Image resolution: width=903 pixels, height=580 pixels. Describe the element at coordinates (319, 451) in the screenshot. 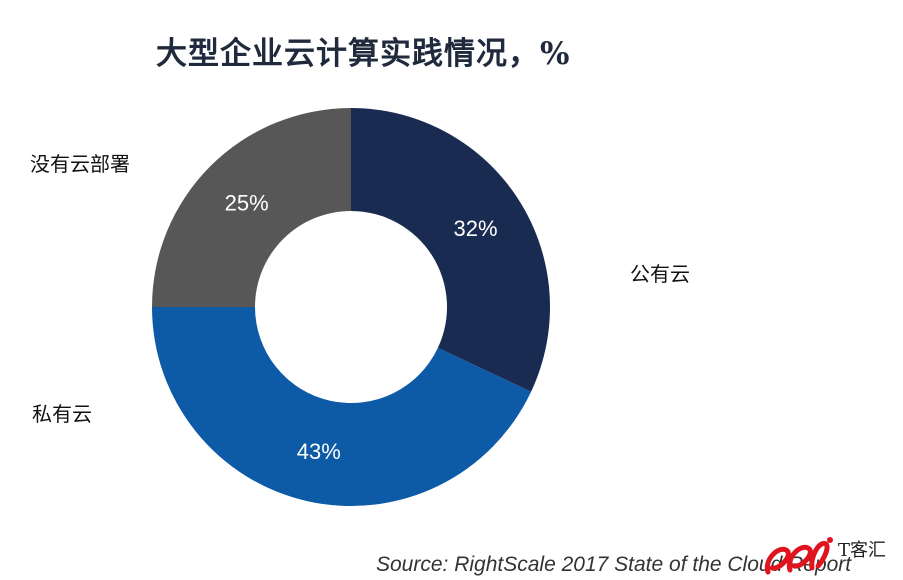

I see `data-label-private-cloud: 43%` at that location.